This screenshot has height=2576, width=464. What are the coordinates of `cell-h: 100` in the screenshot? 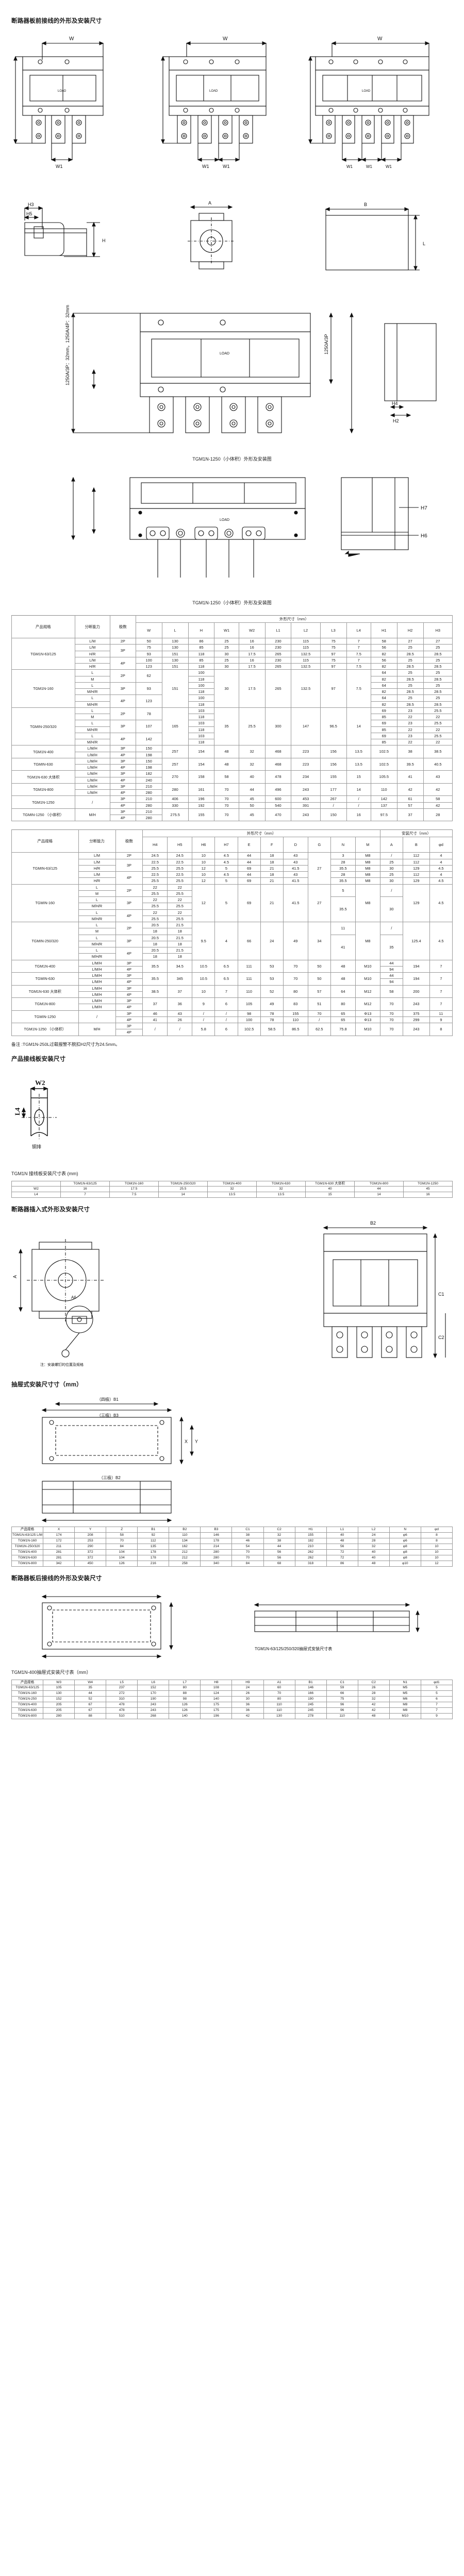 It's located at (201, 698).